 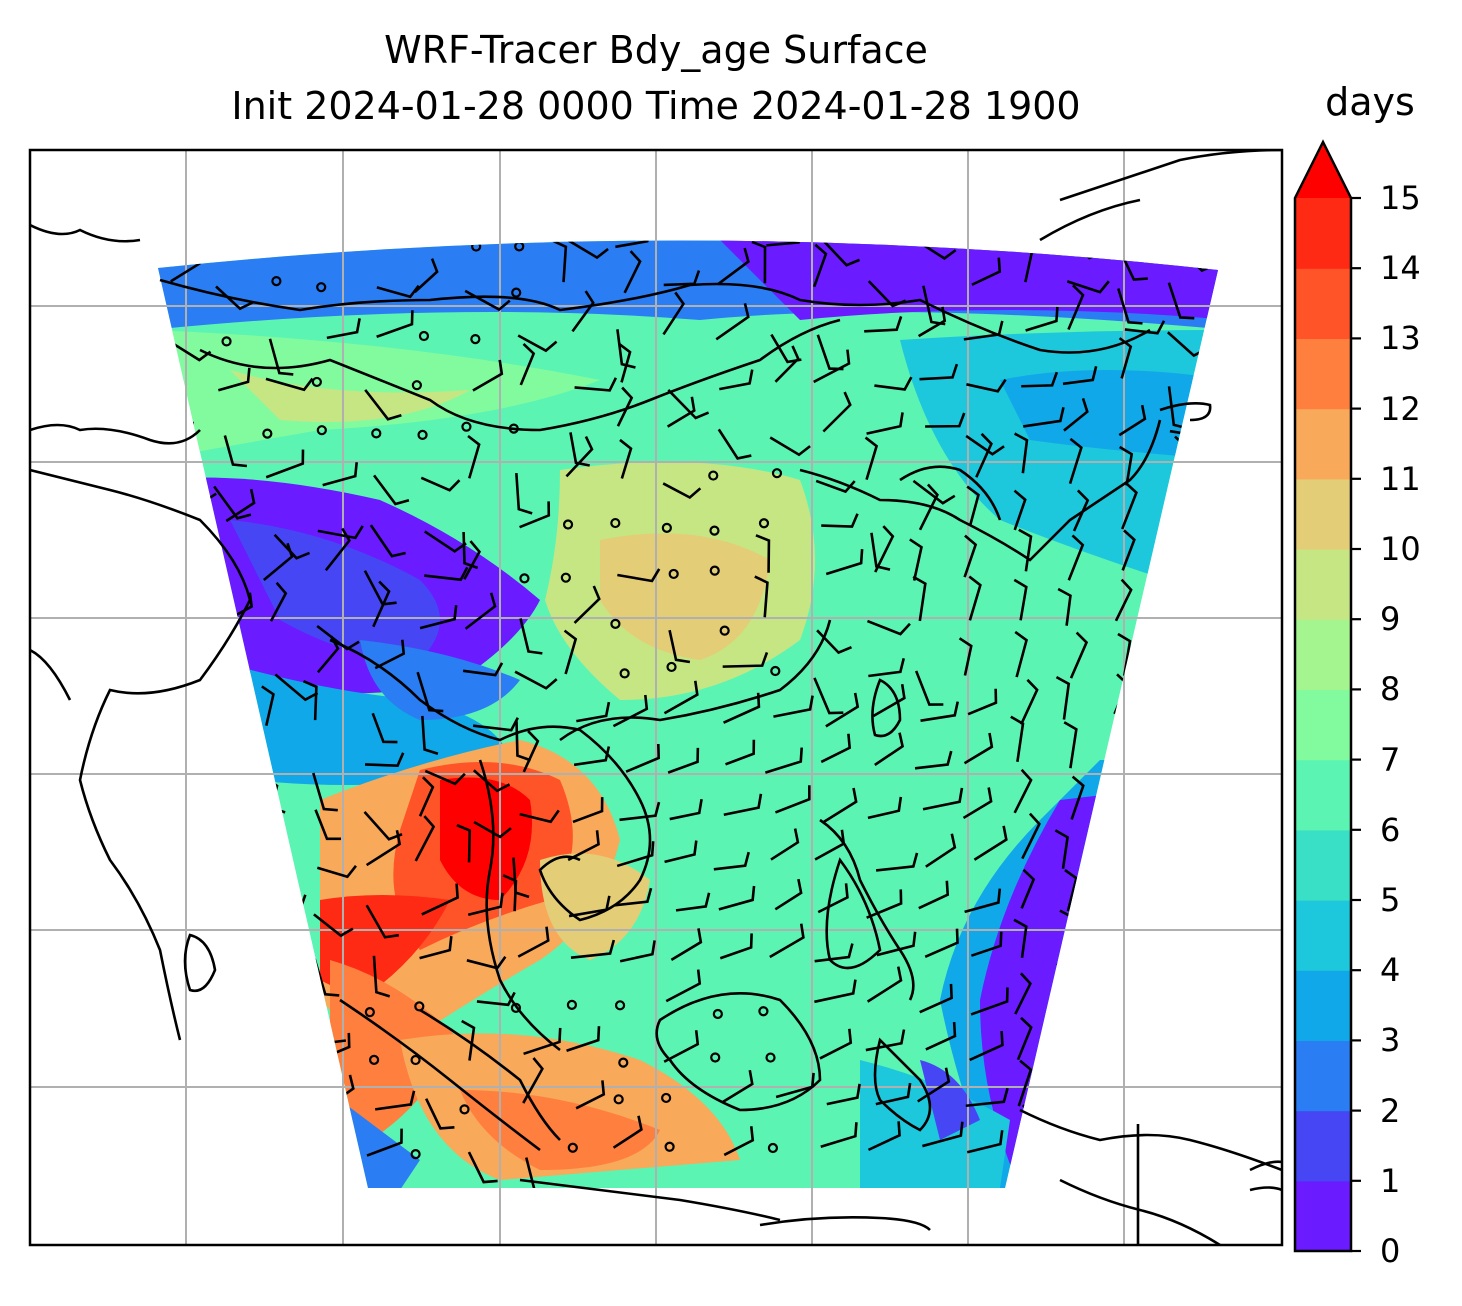 What do you see at coordinates (656, 50) in the screenshot?
I see `plot-title-line1: WRF-Tracer Bdy_age Surface` at bounding box center [656, 50].